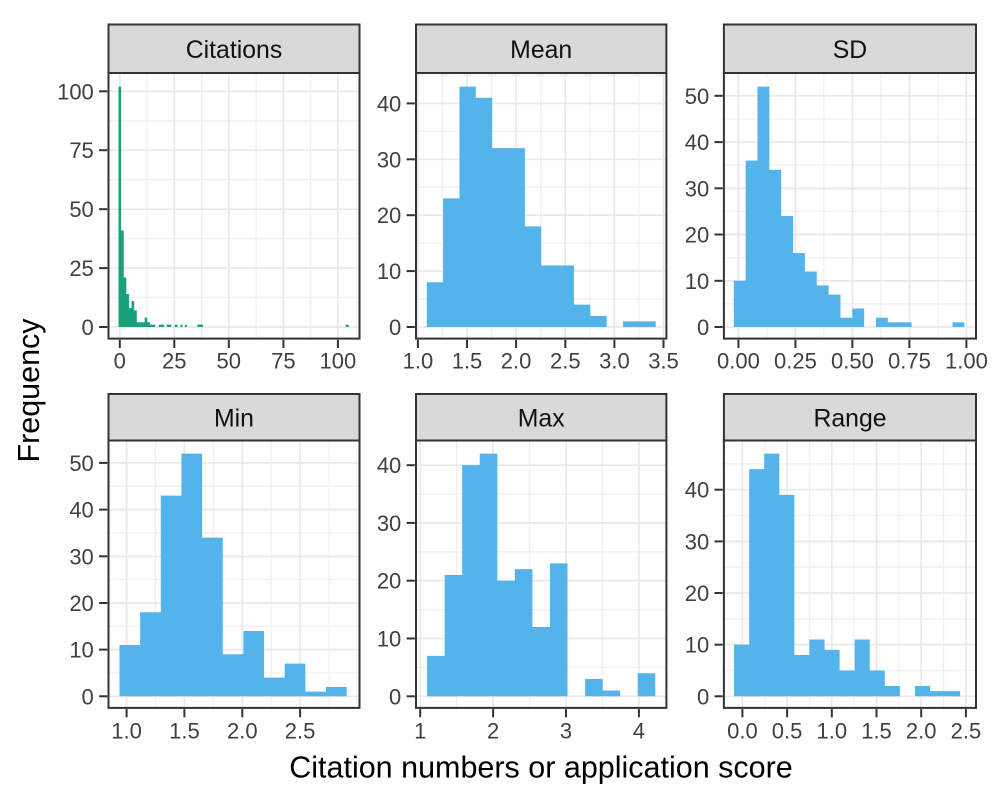 This screenshot has height=800, width=1000. What do you see at coordinates (420, 731) in the screenshot?
I see `svg-text: 1` at bounding box center [420, 731].